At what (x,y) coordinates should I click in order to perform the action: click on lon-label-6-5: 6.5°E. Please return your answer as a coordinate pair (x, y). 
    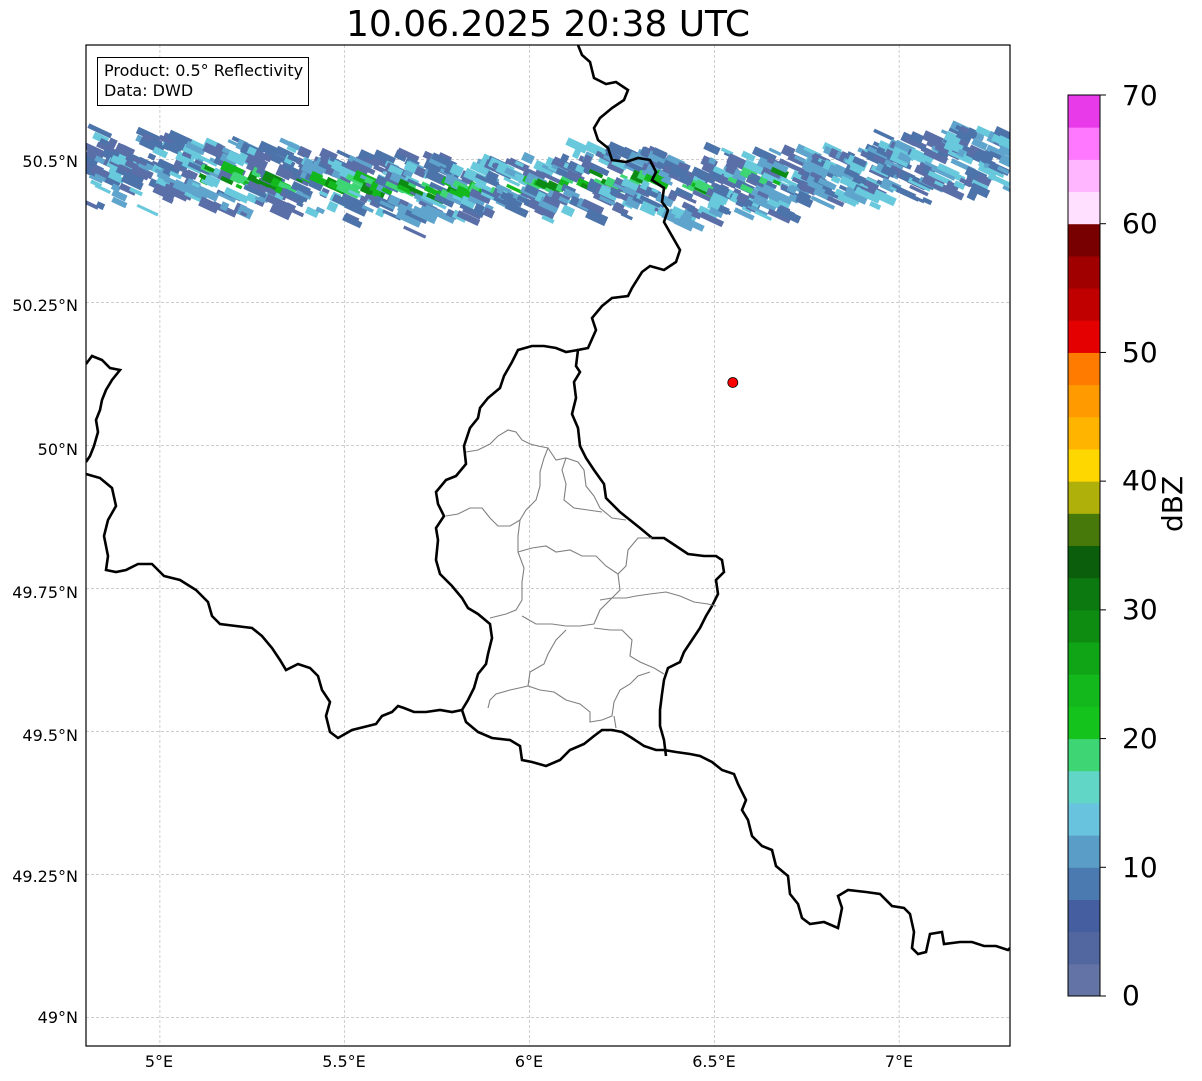
    Looking at the image, I should click on (714, 1061).